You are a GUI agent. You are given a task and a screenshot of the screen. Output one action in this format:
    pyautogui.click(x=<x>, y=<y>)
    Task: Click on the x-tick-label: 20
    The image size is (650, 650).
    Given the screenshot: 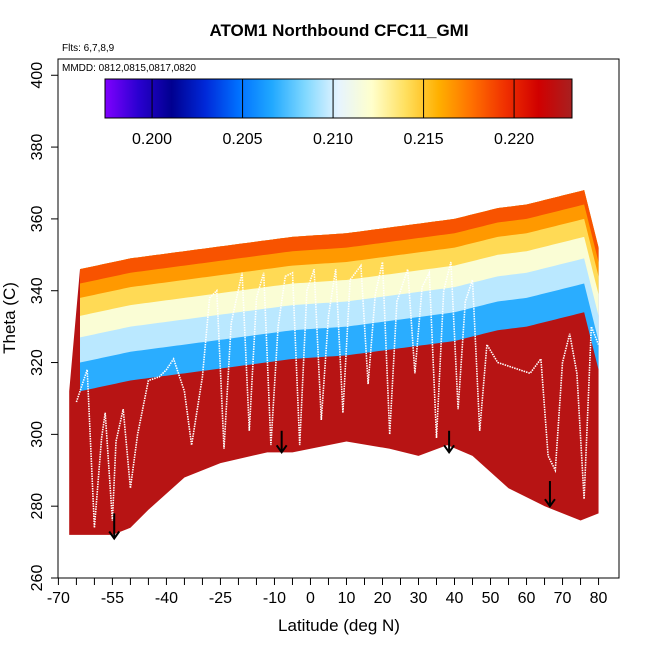 What is the action you would take?
    pyautogui.click(x=383, y=598)
    